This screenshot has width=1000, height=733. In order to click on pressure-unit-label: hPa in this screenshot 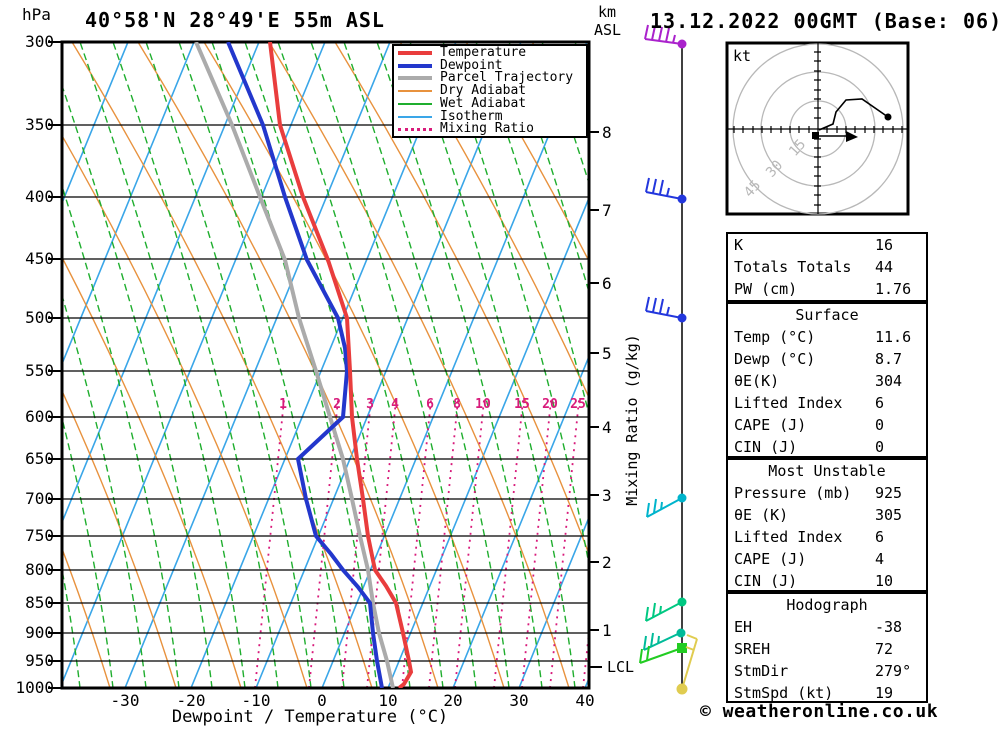, I will do `click(36, 14)`.